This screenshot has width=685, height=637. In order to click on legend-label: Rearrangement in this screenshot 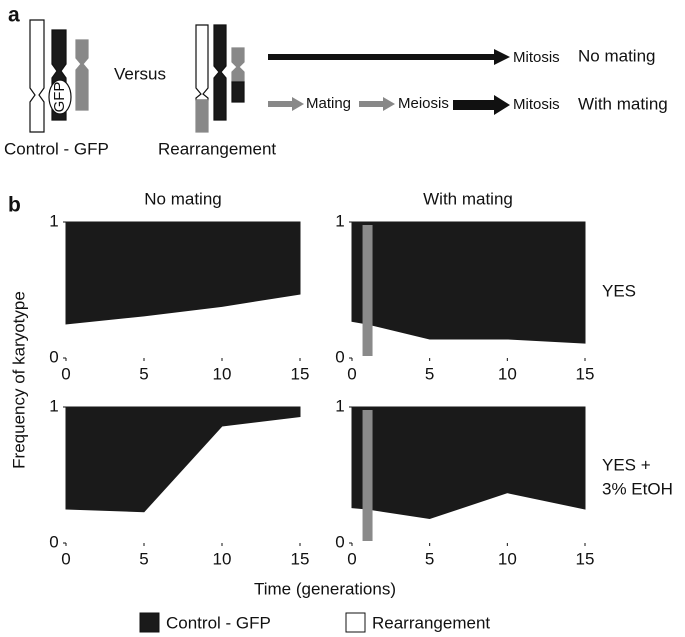, I will do `click(431, 622)`.